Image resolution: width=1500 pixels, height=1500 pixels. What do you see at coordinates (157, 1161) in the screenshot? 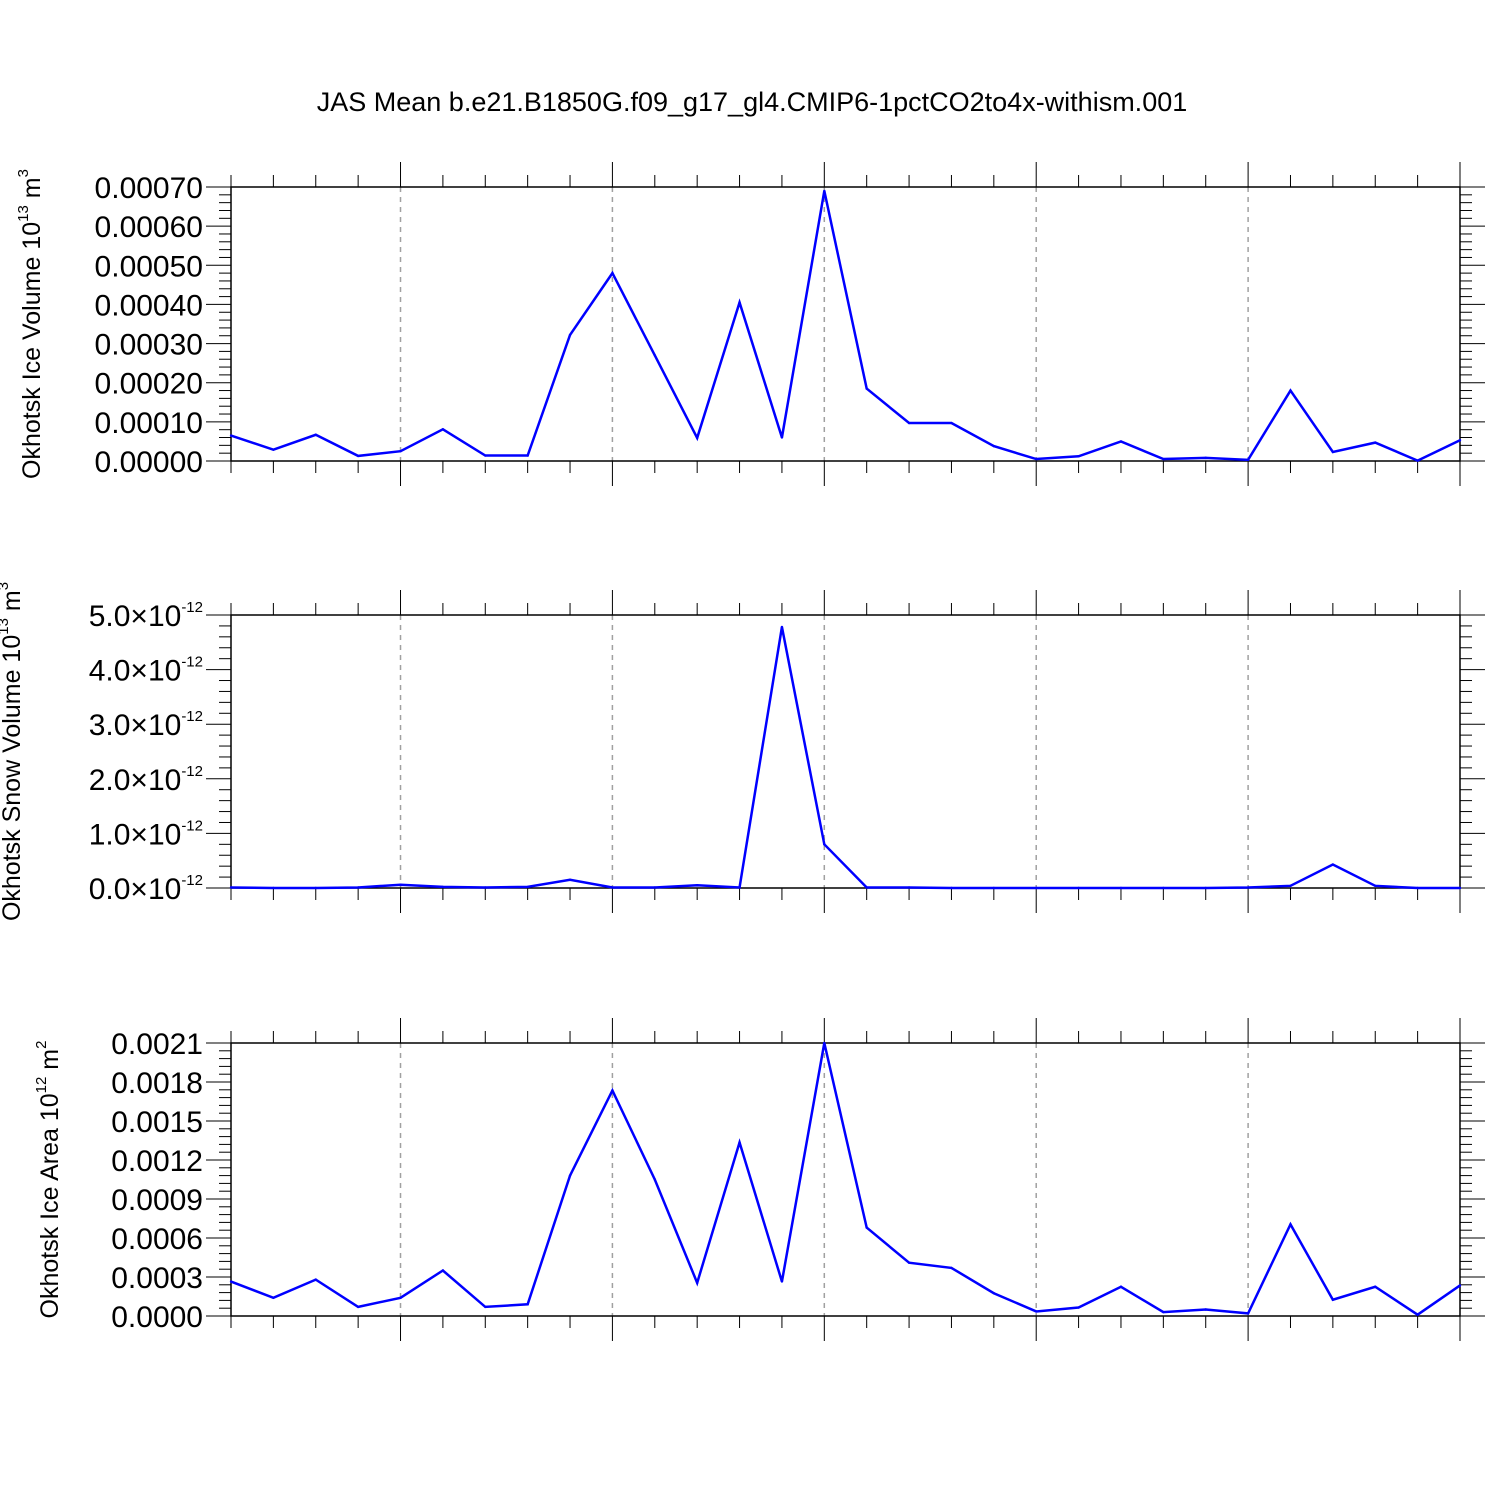
I see `y-tick-label: 0.0012` at bounding box center [157, 1161].